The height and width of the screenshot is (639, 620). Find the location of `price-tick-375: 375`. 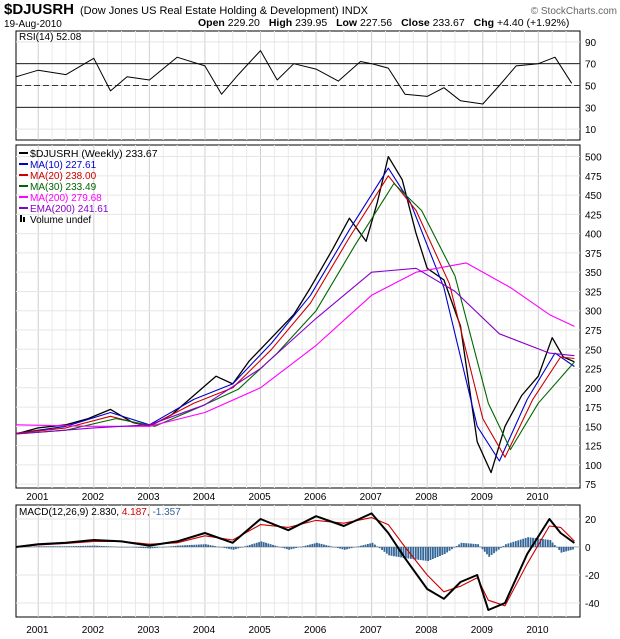

price-tick-375: 375 is located at coordinates (593, 254).